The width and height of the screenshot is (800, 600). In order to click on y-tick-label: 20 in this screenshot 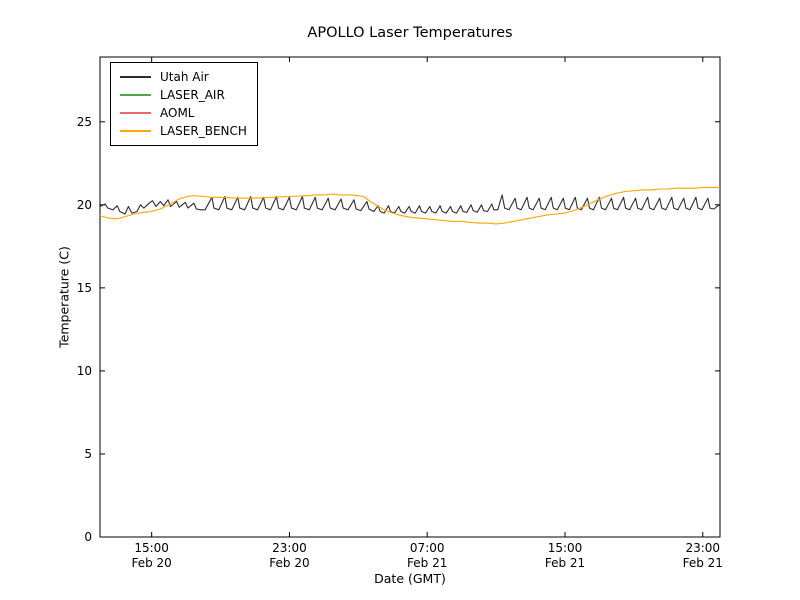, I will do `click(84, 204)`.